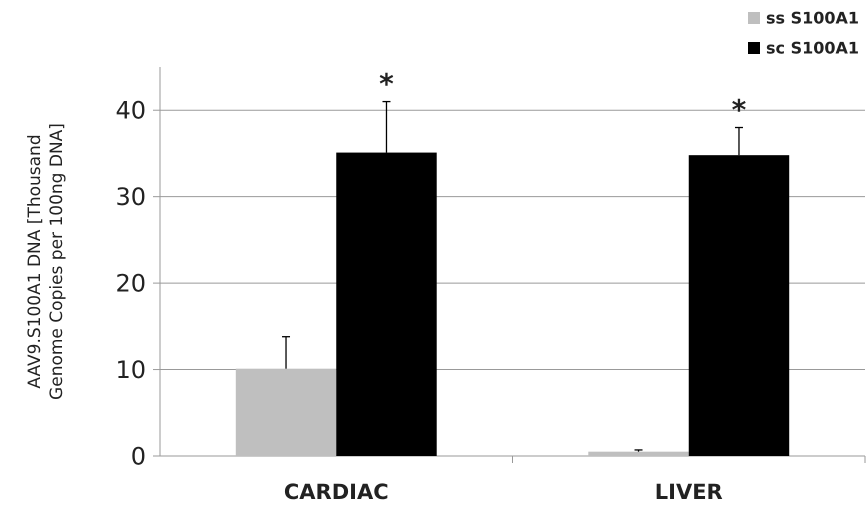  Describe the element at coordinates (130, 110) in the screenshot. I see `y-tick-label: 40` at that location.